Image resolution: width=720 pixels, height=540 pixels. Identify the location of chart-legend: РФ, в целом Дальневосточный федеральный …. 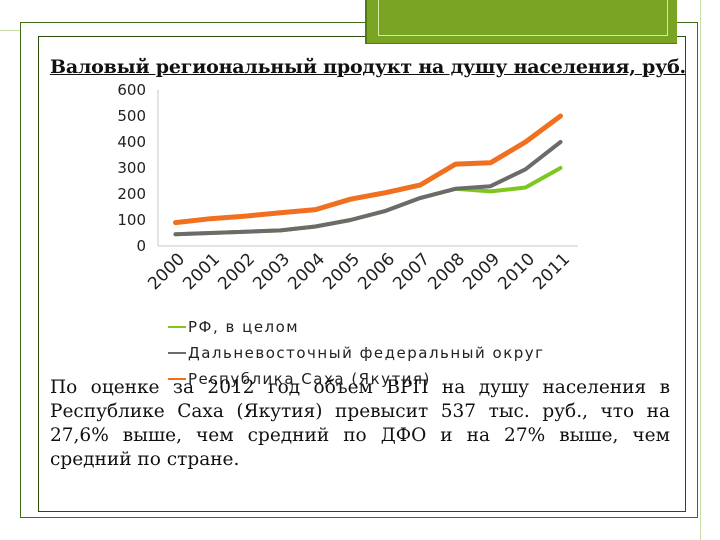
(356, 353).